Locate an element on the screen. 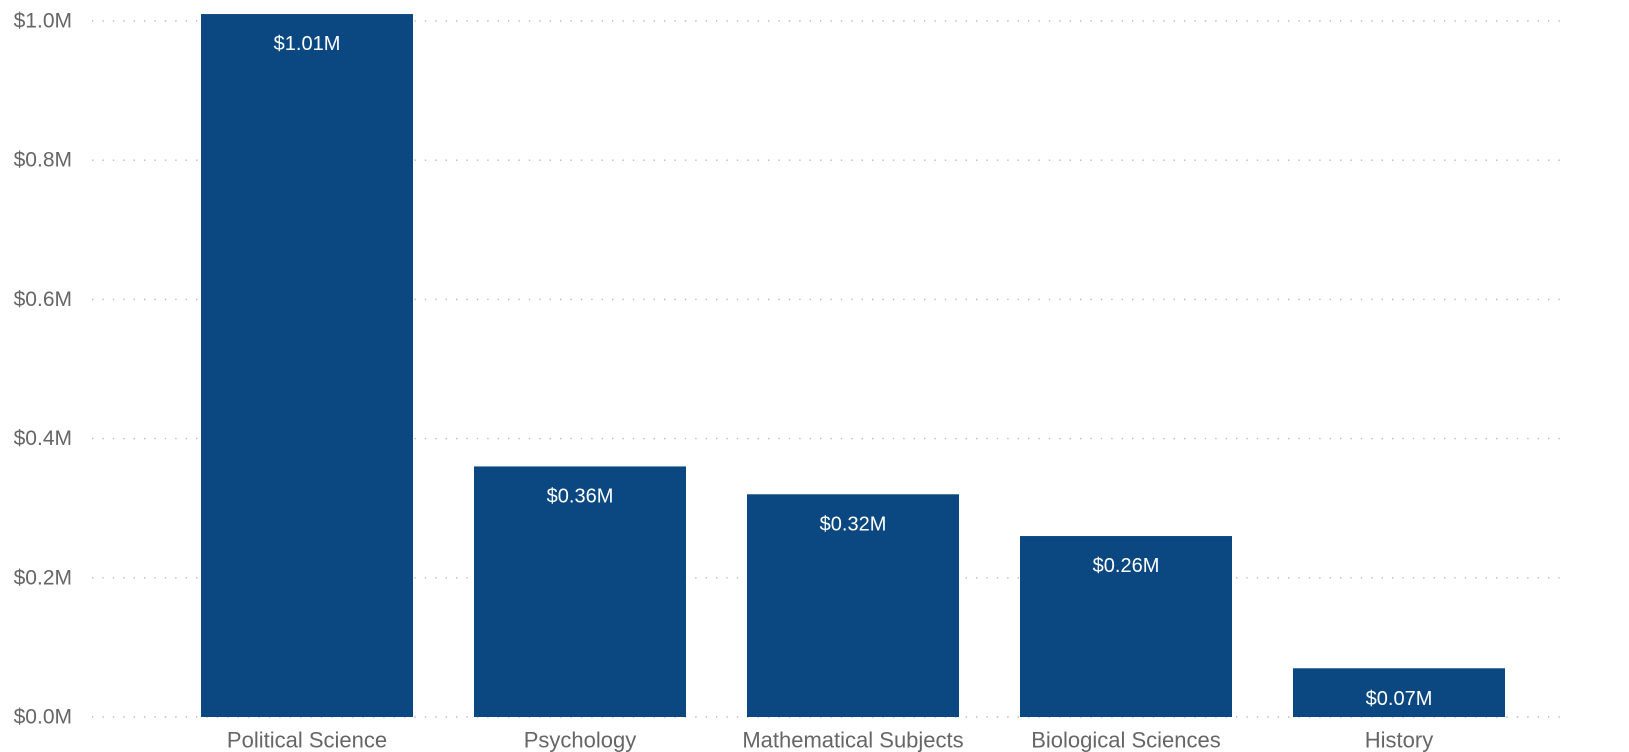 The width and height of the screenshot is (1629, 752). x-tick-label-3: Biological Sciences is located at coordinates (1126, 740).